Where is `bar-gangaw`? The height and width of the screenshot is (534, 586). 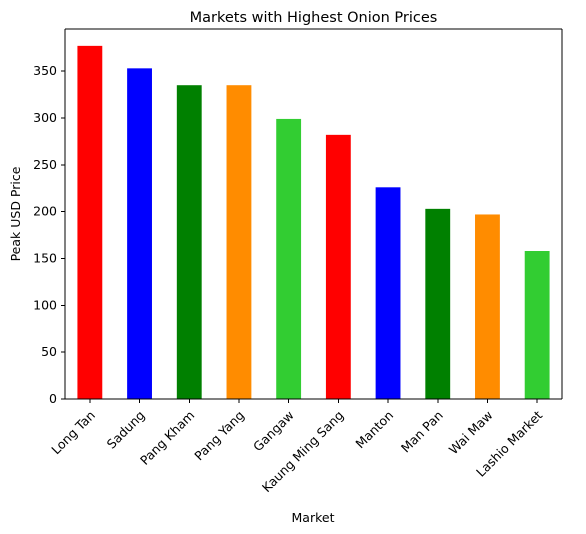
bar-gangaw is located at coordinates (289, 259).